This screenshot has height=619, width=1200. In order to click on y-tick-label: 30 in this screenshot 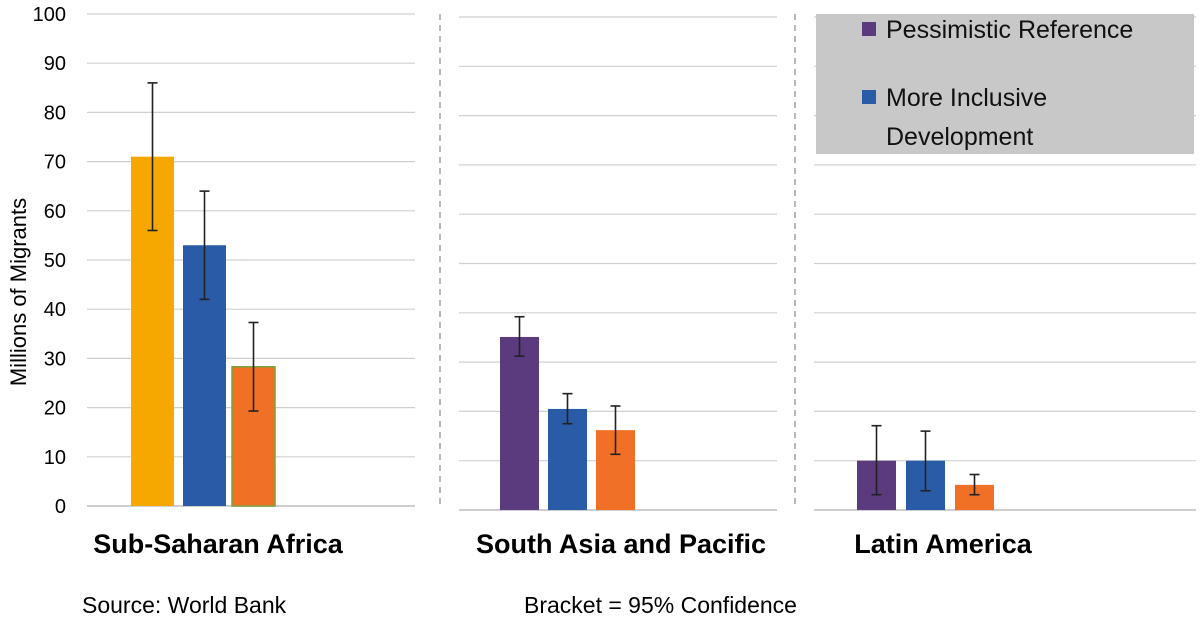, I will do `click(55, 359)`.